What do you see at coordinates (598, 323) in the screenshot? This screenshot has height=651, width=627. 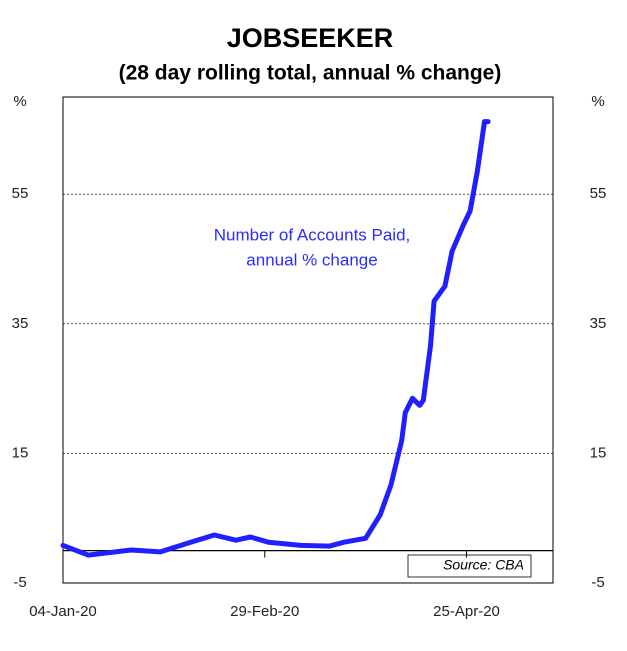 I see `y-tick-label-right: 35` at bounding box center [598, 323].